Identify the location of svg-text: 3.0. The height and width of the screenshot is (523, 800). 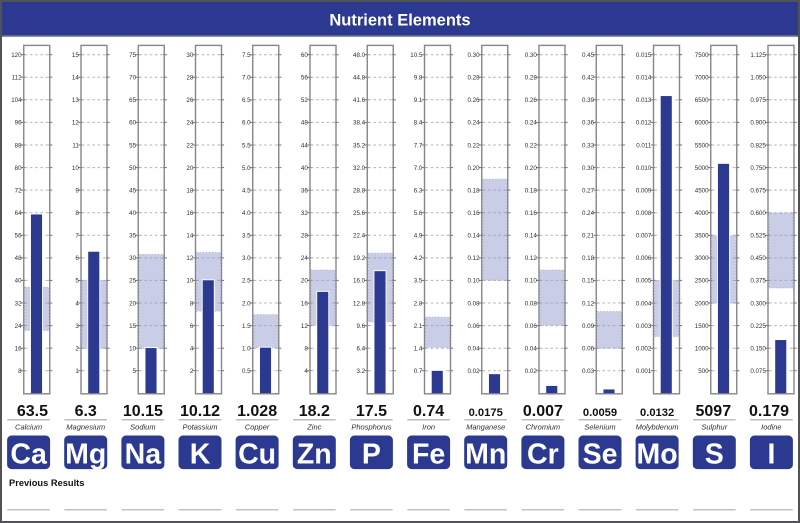
(246, 258).